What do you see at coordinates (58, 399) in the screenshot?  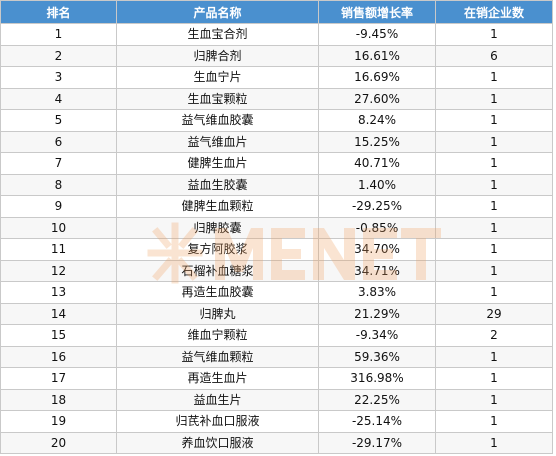 I see `rank-cell: 18` at bounding box center [58, 399].